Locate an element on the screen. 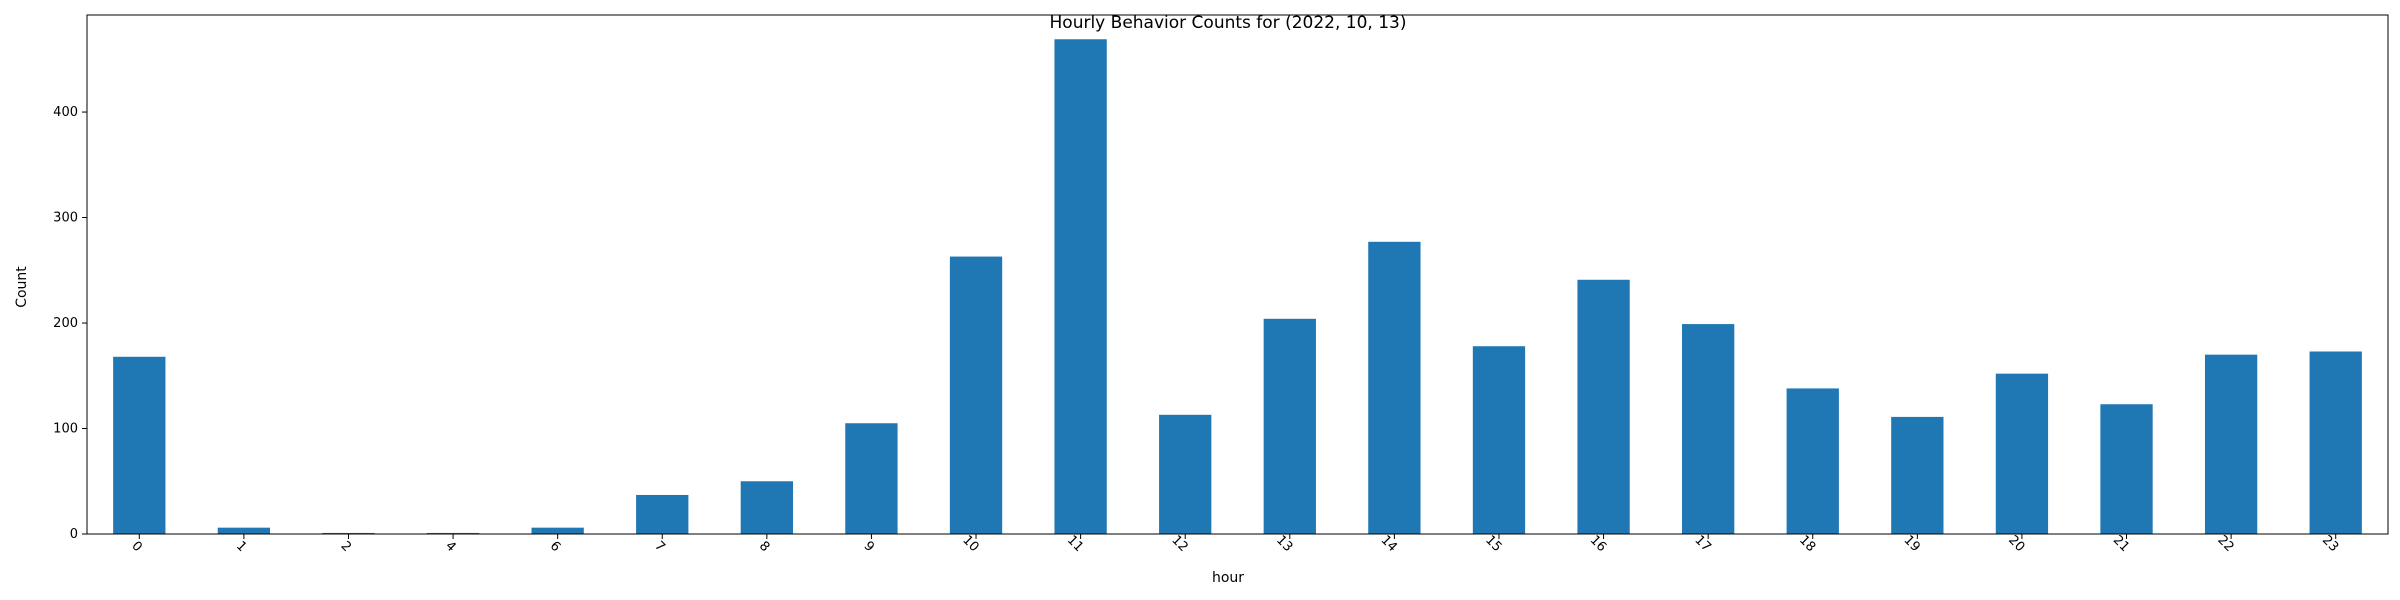  x-tick-label: 4 is located at coordinates (450, 547).